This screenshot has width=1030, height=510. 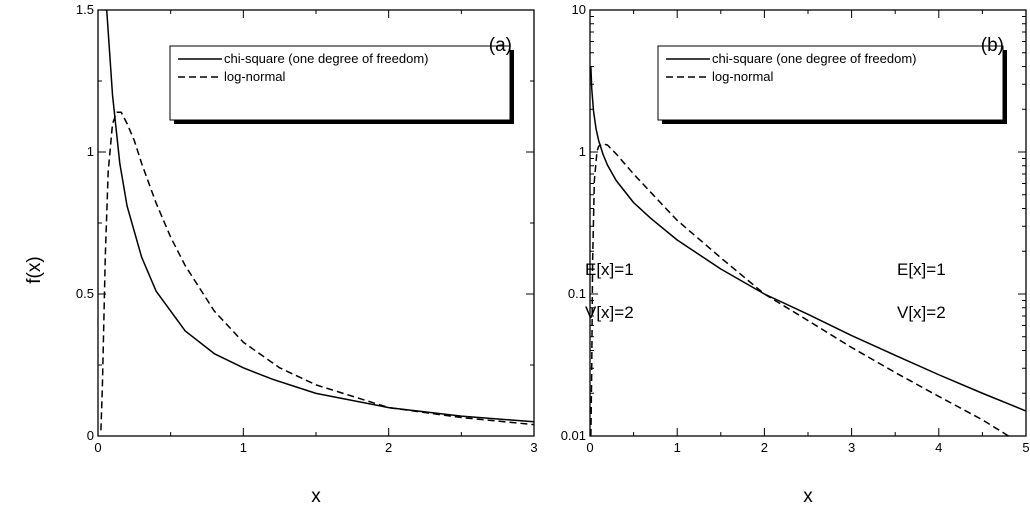 What do you see at coordinates (316, 496) in the screenshot?
I see `panel-a-xlabel: x` at bounding box center [316, 496].